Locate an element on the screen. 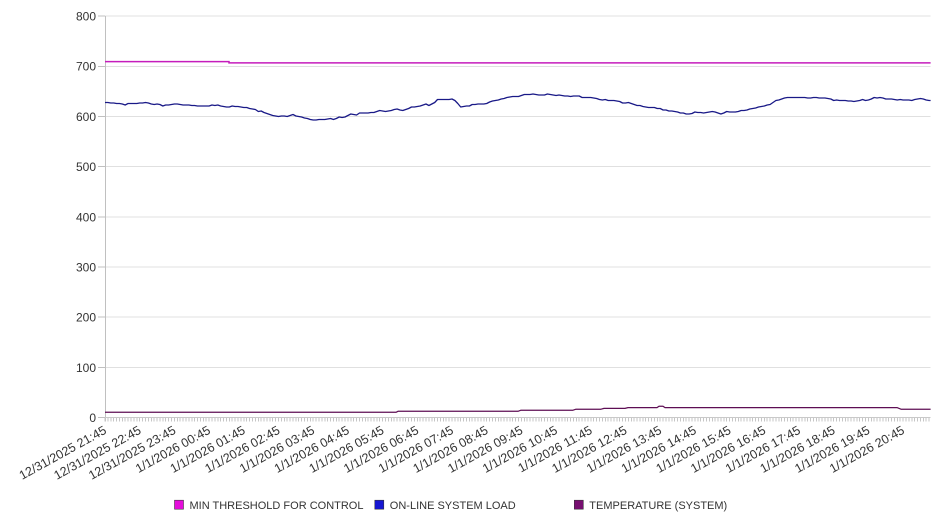 Image resolution: width=946 pixels, height=531 pixels. svg-text: ON-LINE SYSTEM LOAD is located at coordinates (453, 506).